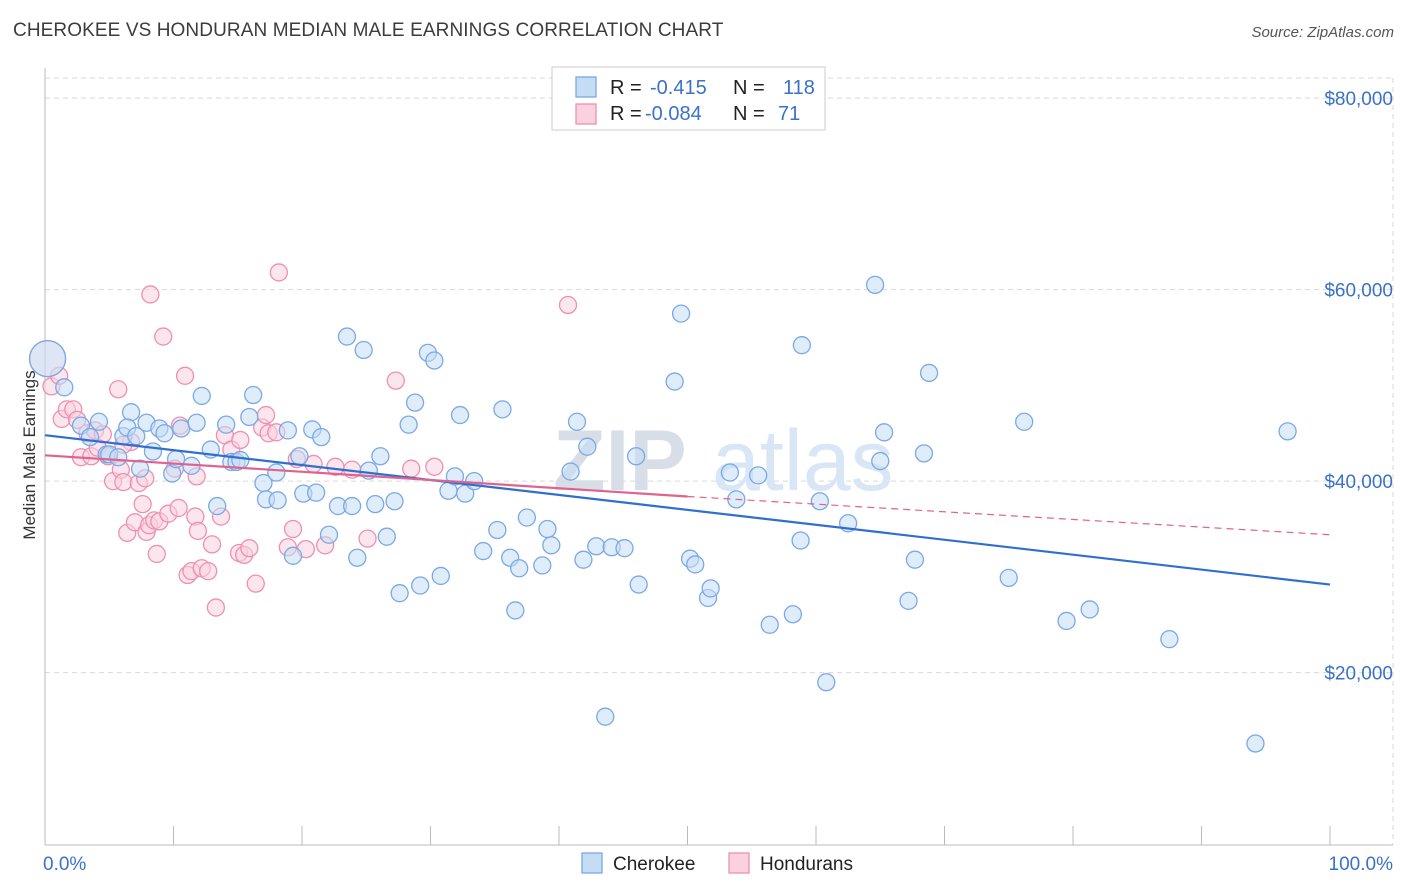 The image size is (1406, 892). Describe the element at coordinates (654, 864) in the screenshot. I see `bottom-legend-cherokee: Cherokee` at that location.